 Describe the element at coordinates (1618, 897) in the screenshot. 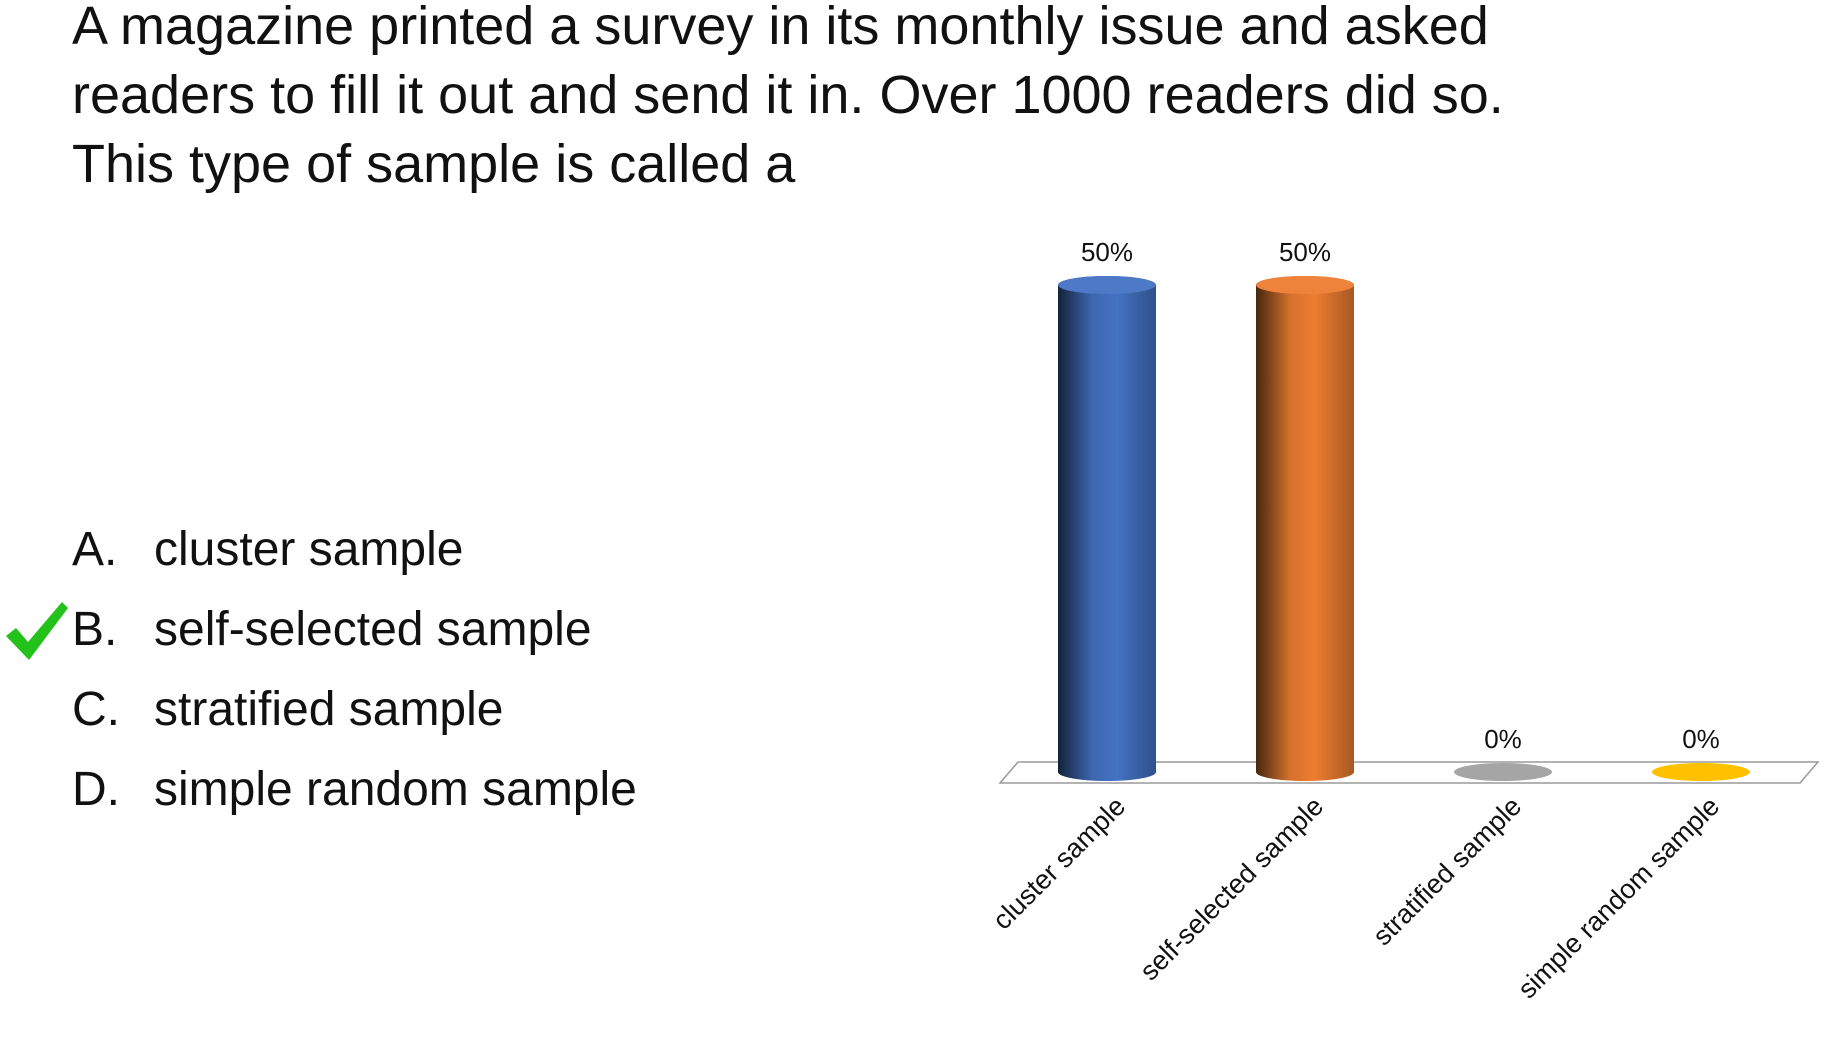

I see `x-tick-label: simple random sample` at that location.